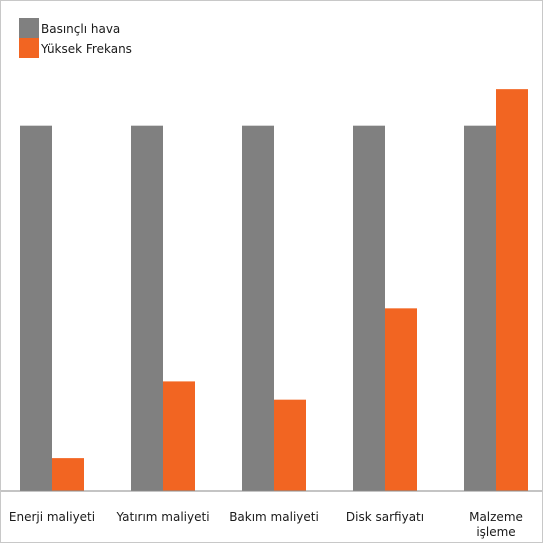 This screenshot has height=543, width=543. I want to click on x-tick-label-yatirim-maliyeti: Yatırım maliyeti, so click(162, 517).